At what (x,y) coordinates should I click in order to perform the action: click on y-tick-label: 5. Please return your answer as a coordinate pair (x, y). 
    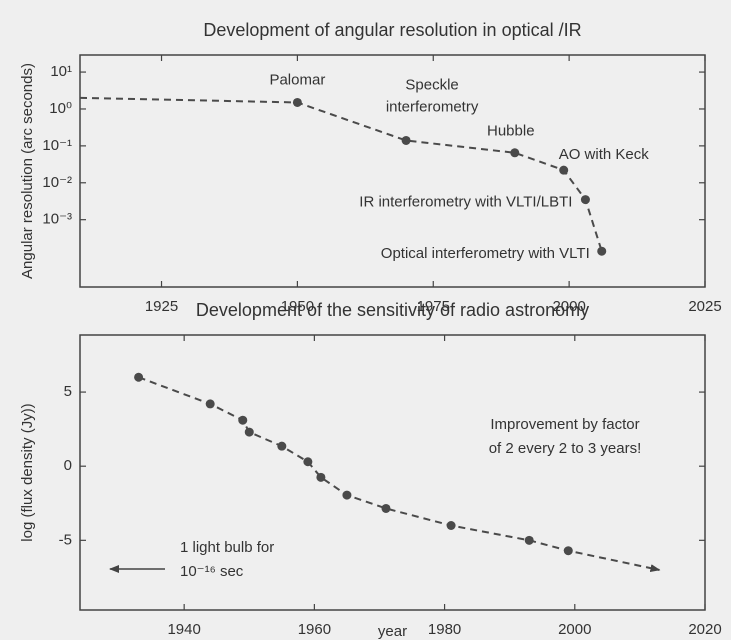
    Looking at the image, I should click on (68, 391).